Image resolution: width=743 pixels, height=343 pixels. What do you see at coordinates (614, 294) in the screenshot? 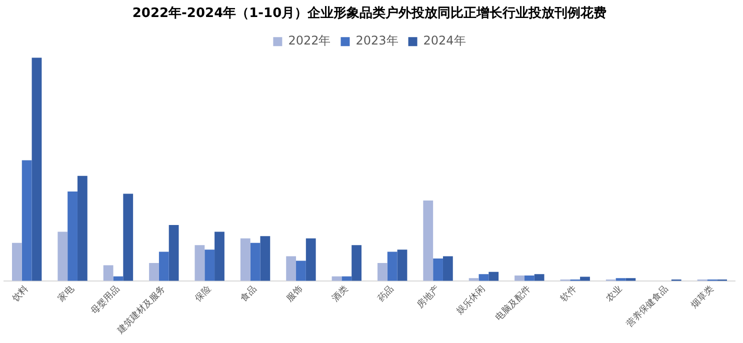
I see `x-tick-label: 农业` at bounding box center [614, 294].